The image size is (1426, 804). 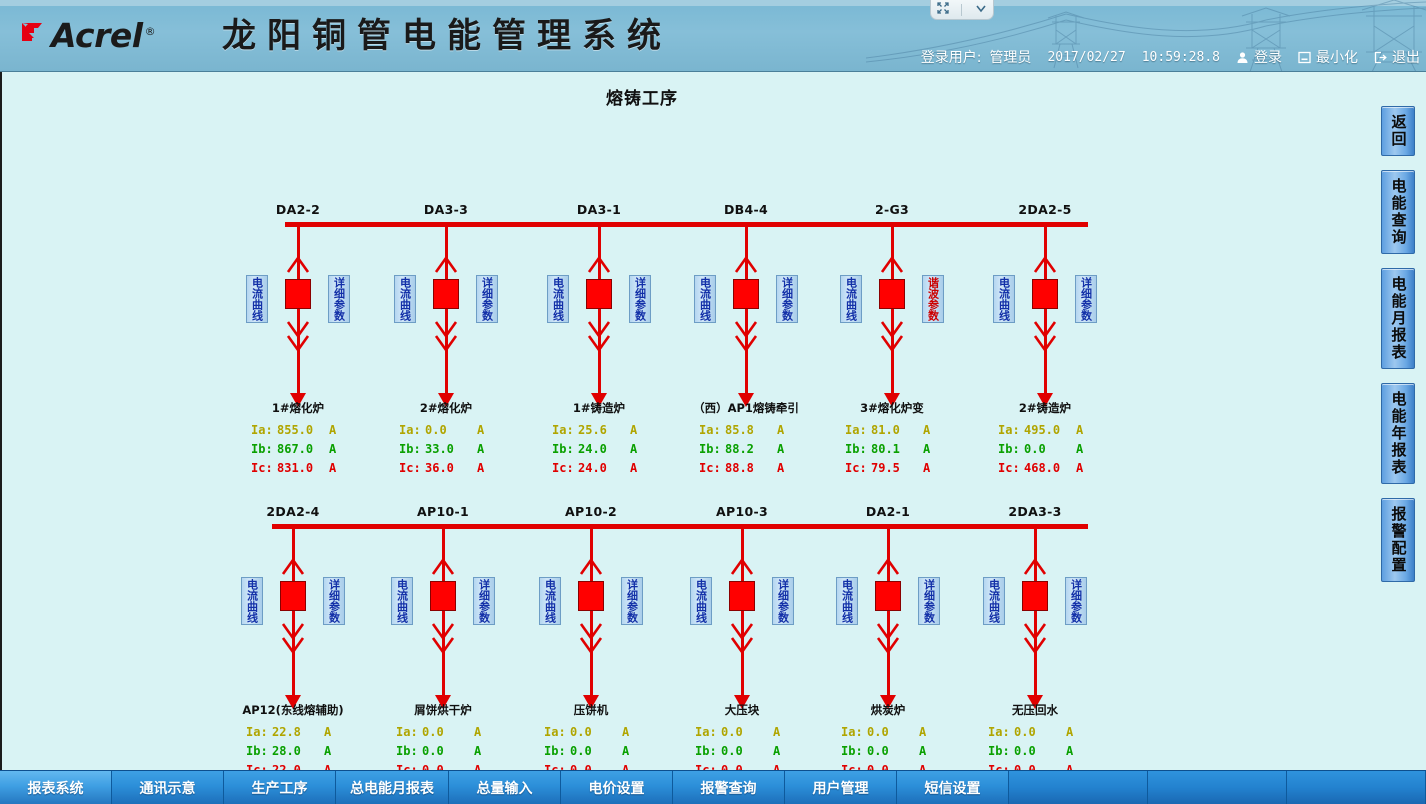 What do you see at coordinates (1398, 318) in the screenshot?
I see `sidebar-button-energy-monthly-report: 电能月报表` at bounding box center [1398, 318].